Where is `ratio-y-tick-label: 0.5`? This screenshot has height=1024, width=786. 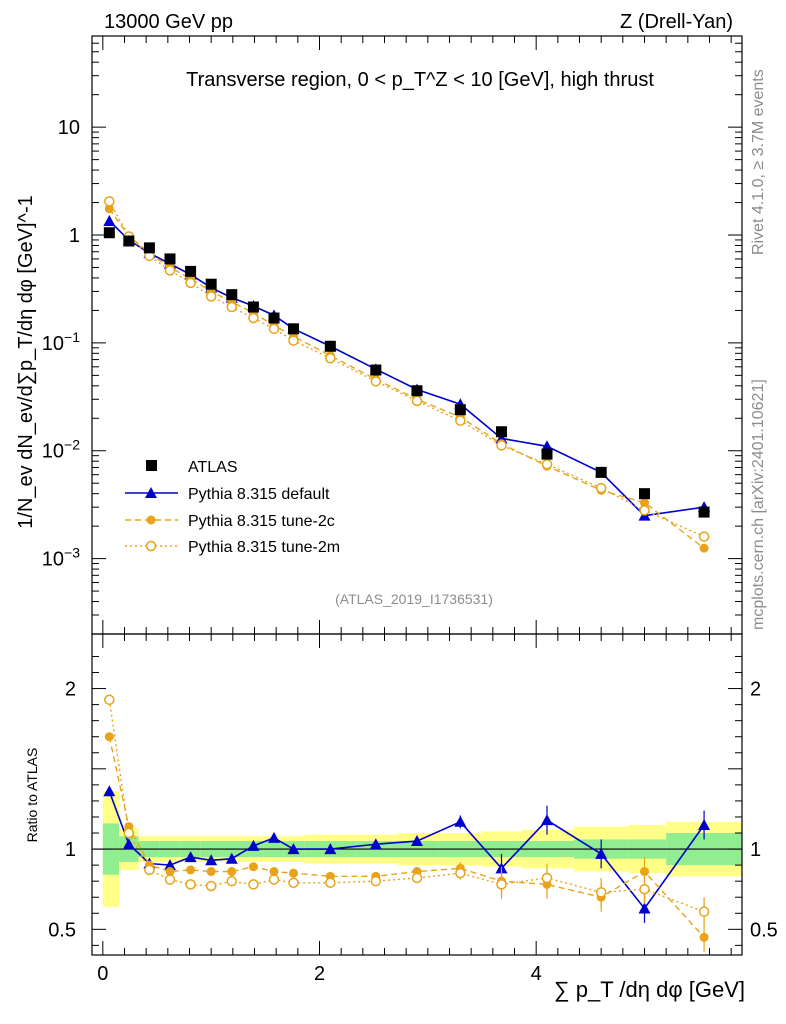 ratio-y-tick-label: 0.5 is located at coordinates (62, 930).